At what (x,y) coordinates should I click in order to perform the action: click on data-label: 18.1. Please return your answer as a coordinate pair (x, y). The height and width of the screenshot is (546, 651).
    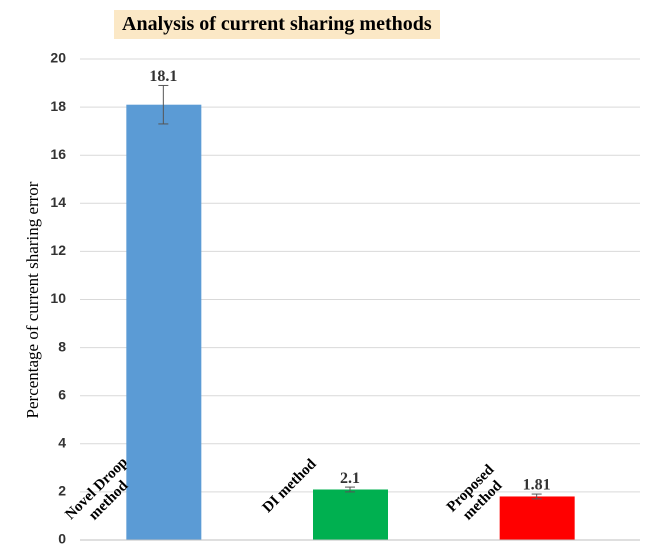
    Looking at the image, I should click on (163, 76).